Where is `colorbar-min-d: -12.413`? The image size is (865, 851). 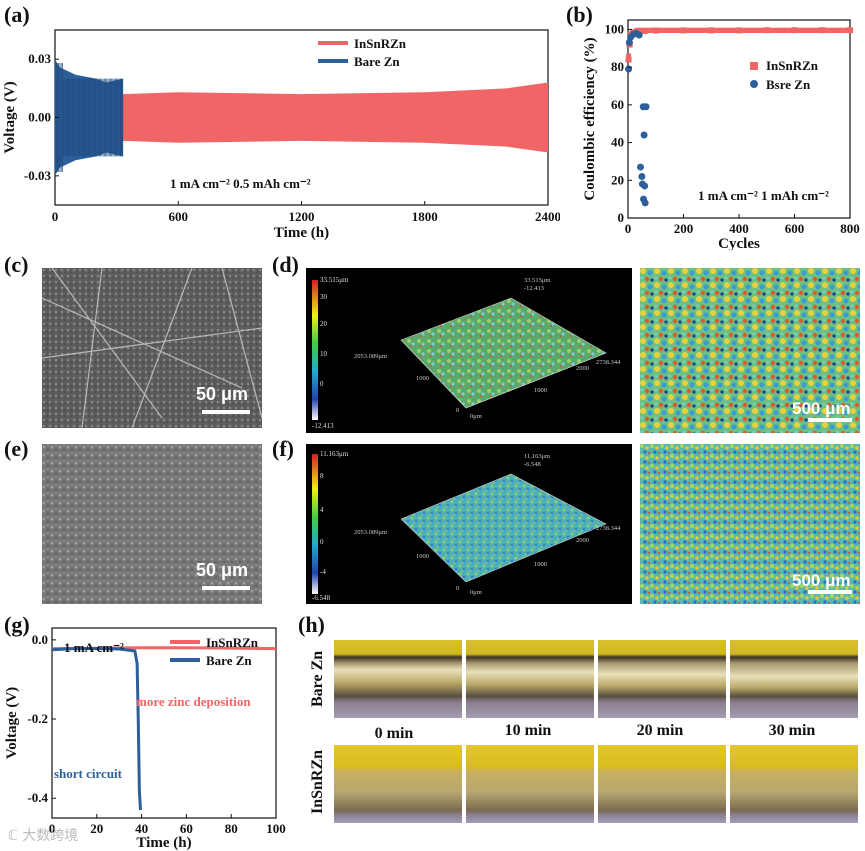 colorbar-min-d: -12.413 is located at coordinates (323, 426).